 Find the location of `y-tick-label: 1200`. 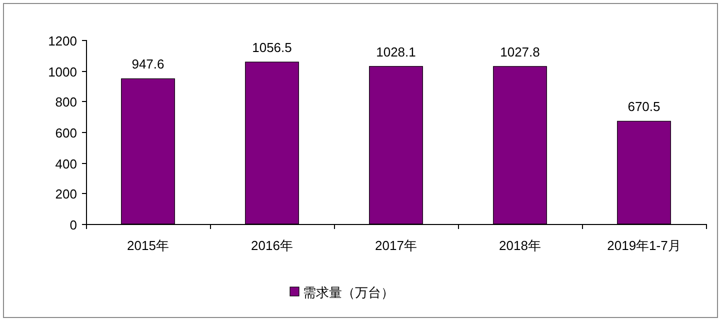

y-tick-label: 1200 is located at coordinates (62, 41).